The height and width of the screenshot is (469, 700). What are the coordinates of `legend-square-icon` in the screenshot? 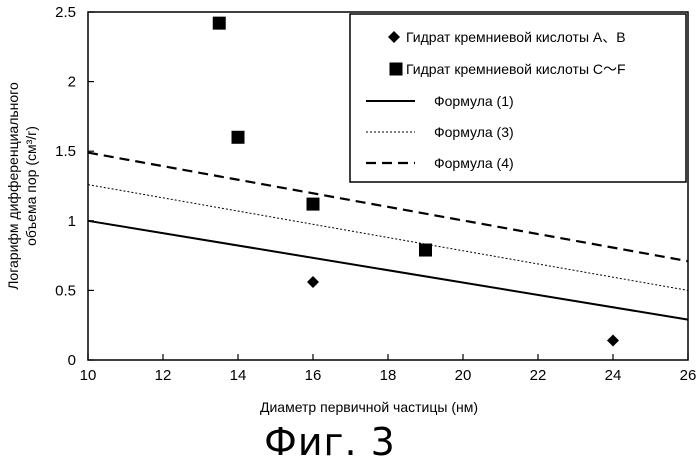 It's located at (396, 69).